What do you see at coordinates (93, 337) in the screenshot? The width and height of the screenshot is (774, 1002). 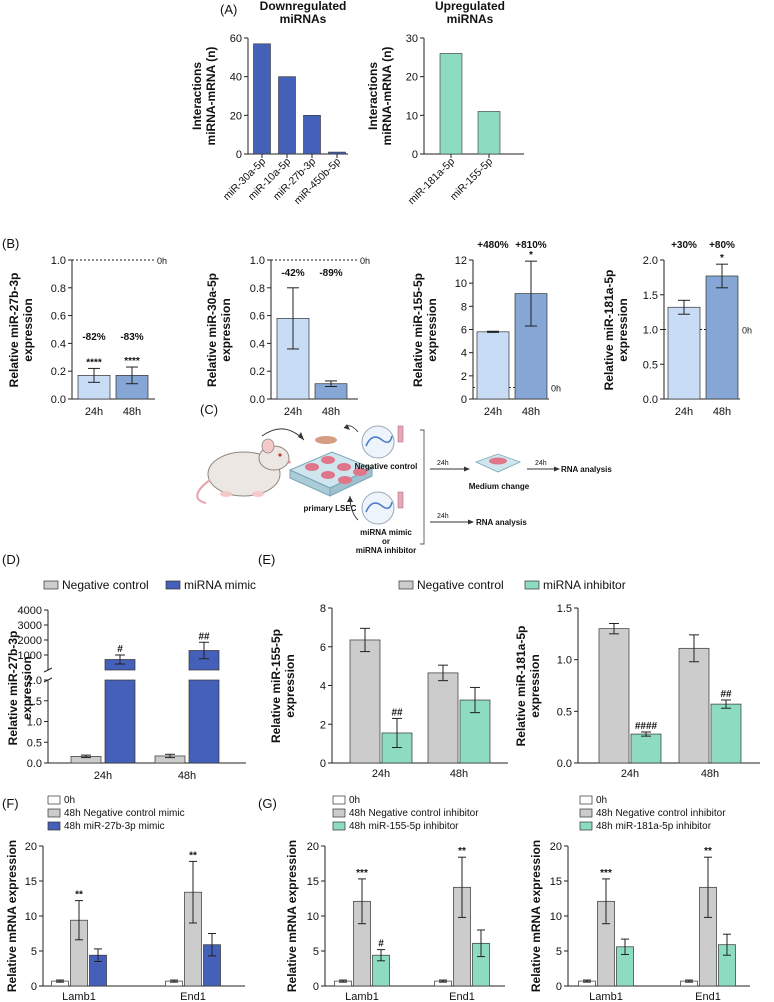 I see `percent-change-label: -82%` at bounding box center [93, 337].